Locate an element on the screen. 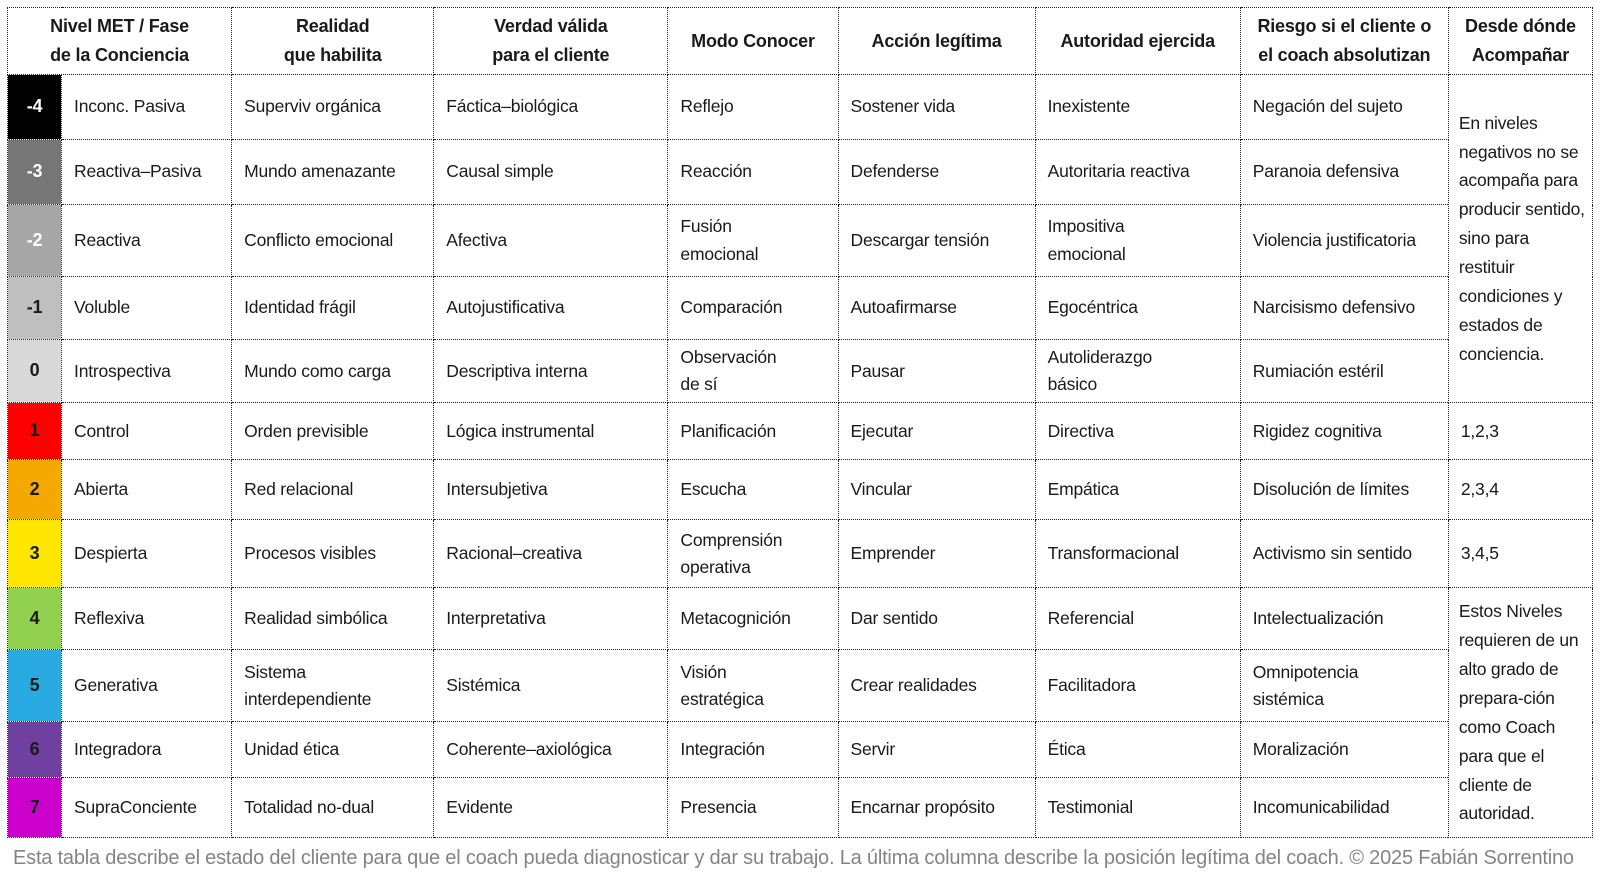 The height and width of the screenshot is (883, 1600). cell-fase: Reactiva–Pasiva is located at coordinates (147, 172).